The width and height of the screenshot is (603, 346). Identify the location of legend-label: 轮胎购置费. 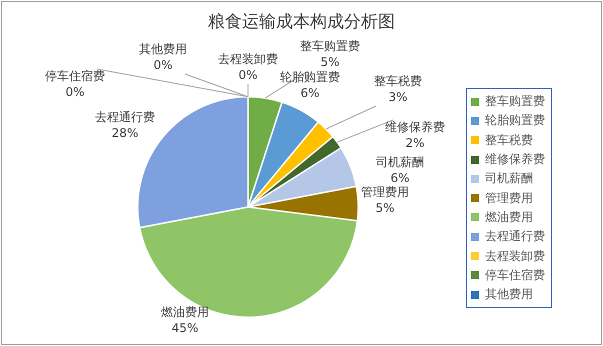
(515, 121).